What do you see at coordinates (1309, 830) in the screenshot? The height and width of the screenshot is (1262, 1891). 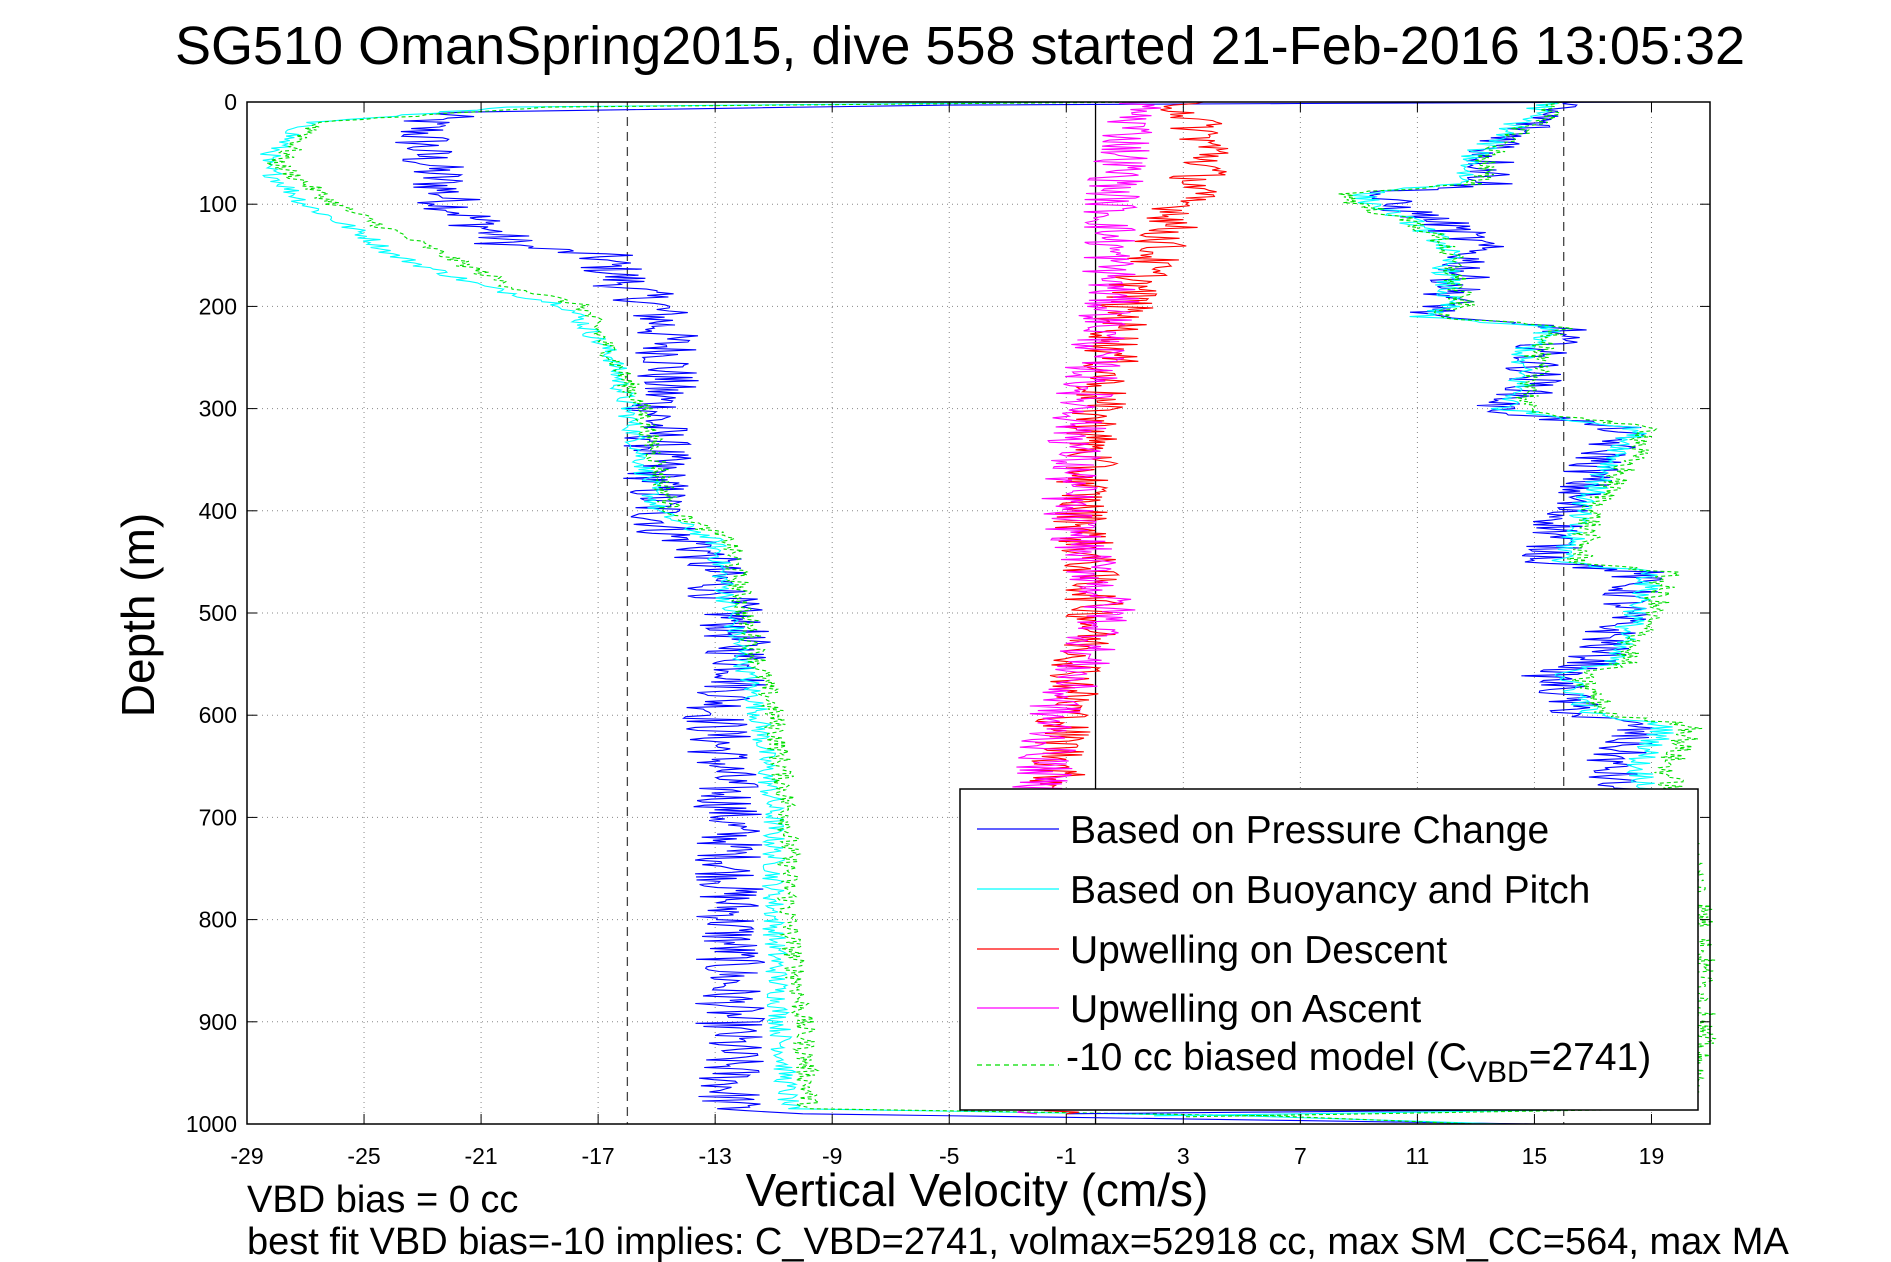 I see `legend-label-pressure: Based on Pressure Change` at bounding box center [1309, 830].